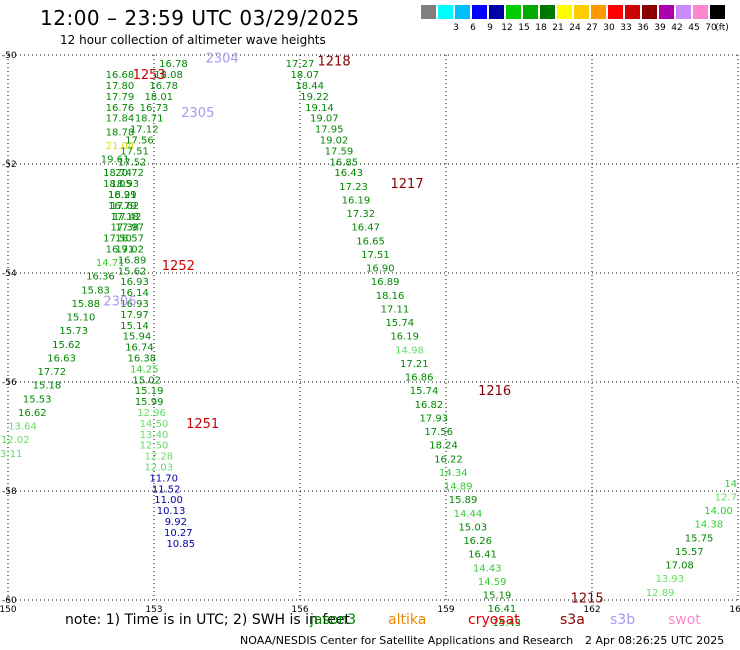 Image resolution: width=740 pixels, height=650 pixels. What do you see at coordinates (660, 593) in the screenshot?
I see `wave-height-point: 12.89` at bounding box center [660, 593].